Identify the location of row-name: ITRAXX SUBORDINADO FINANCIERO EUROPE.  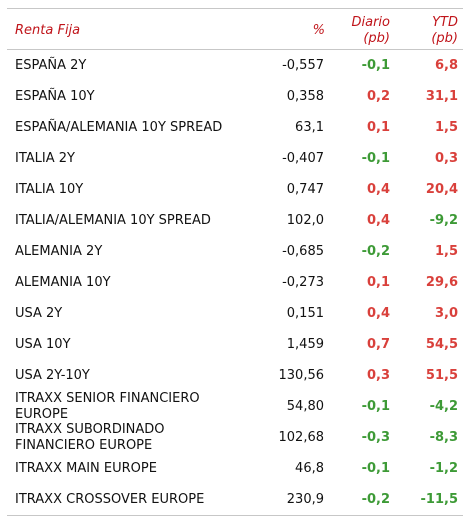
(135, 437).